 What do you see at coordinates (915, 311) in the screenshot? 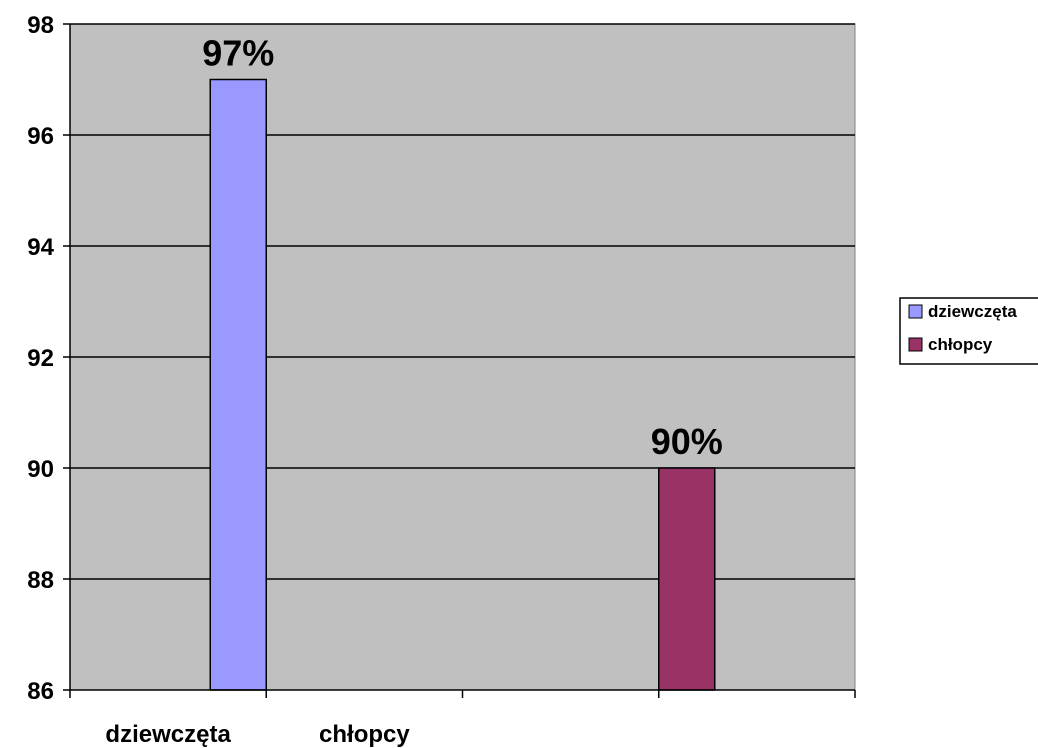
I see `legend-swatch-dziewczeta` at bounding box center [915, 311].